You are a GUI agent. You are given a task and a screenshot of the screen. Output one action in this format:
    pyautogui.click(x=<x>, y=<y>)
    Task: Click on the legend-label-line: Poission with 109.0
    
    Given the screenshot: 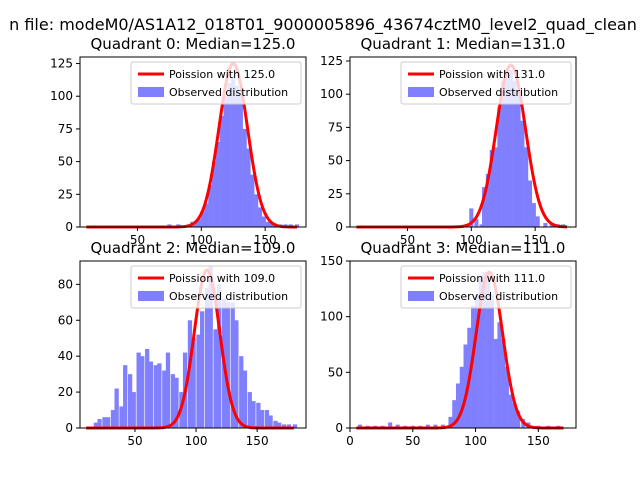 What is the action you would take?
    pyautogui.click(x=222, y=278)
    